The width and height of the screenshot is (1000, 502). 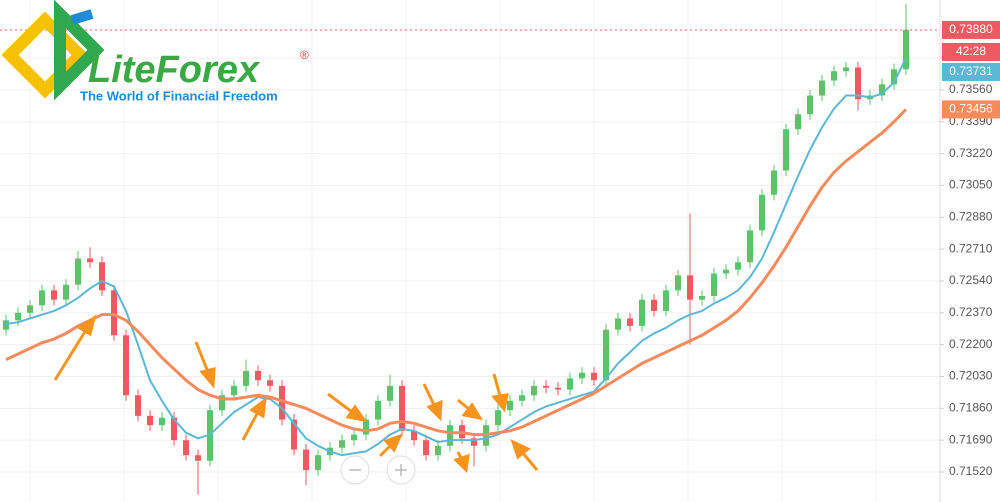 What do you see at coordinates (304, 55) in the screenshot?
I see `logo-registered: ®` at bounding box center [304, 55].